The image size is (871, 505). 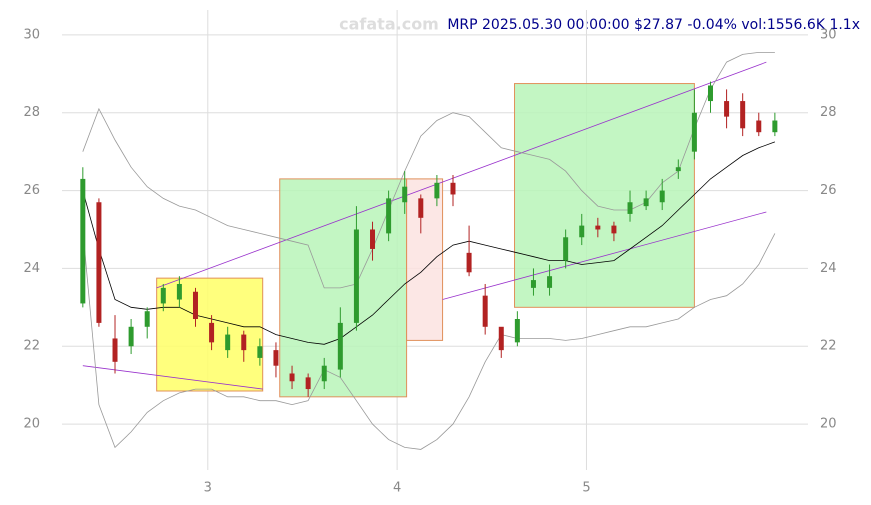 I want to click on y-tick-label: 30, so click(x=31, y=34).